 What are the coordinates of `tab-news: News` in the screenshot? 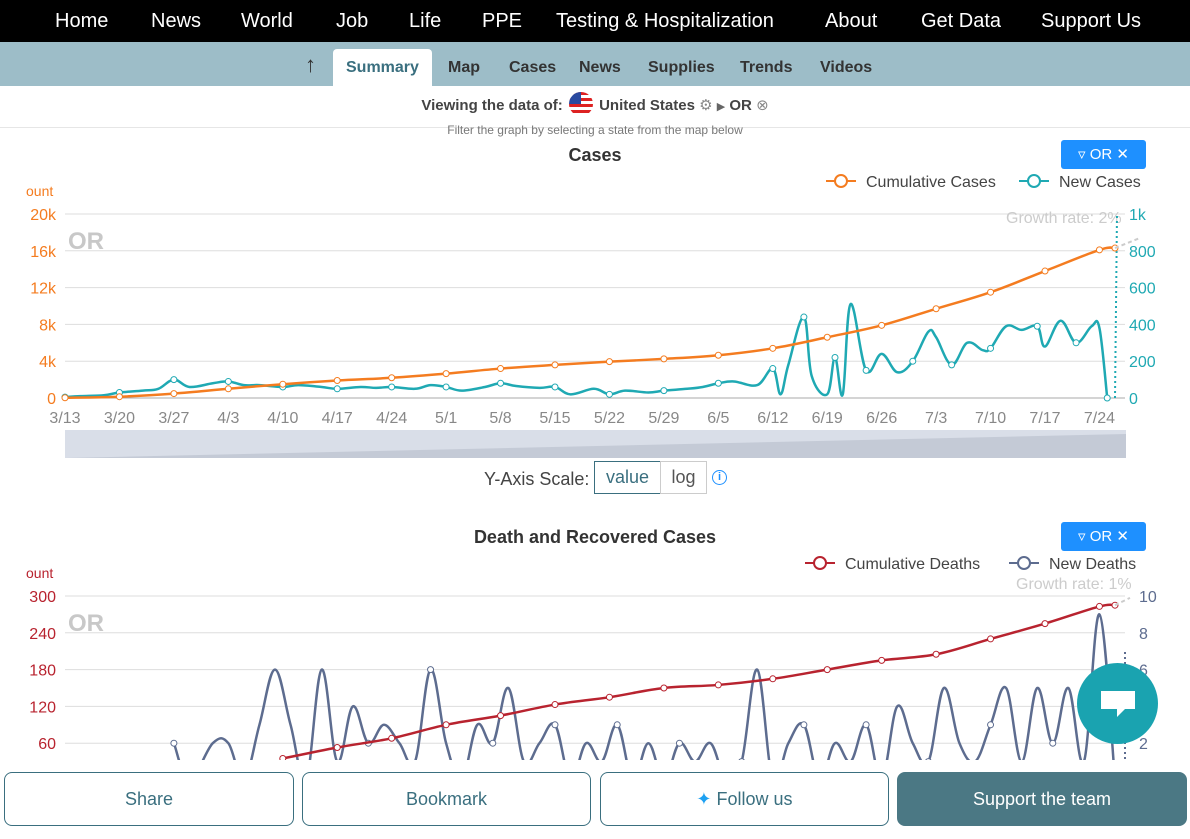 It's located at (600, 67).